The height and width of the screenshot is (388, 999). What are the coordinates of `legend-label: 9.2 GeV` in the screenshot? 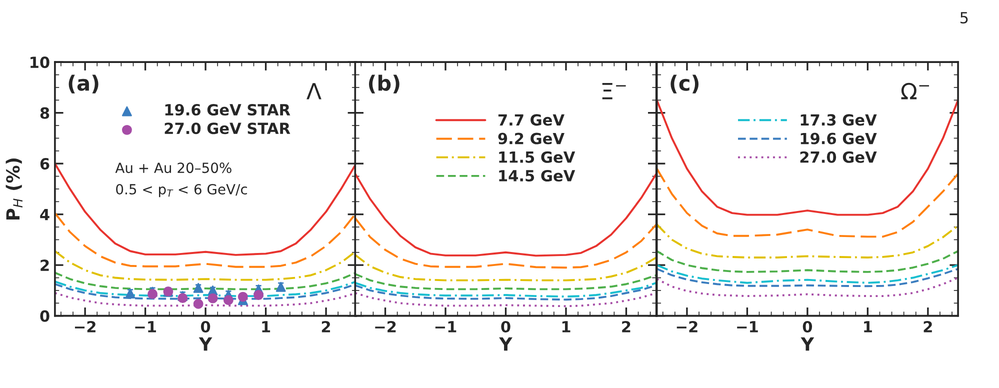 It's located at (531, 138).